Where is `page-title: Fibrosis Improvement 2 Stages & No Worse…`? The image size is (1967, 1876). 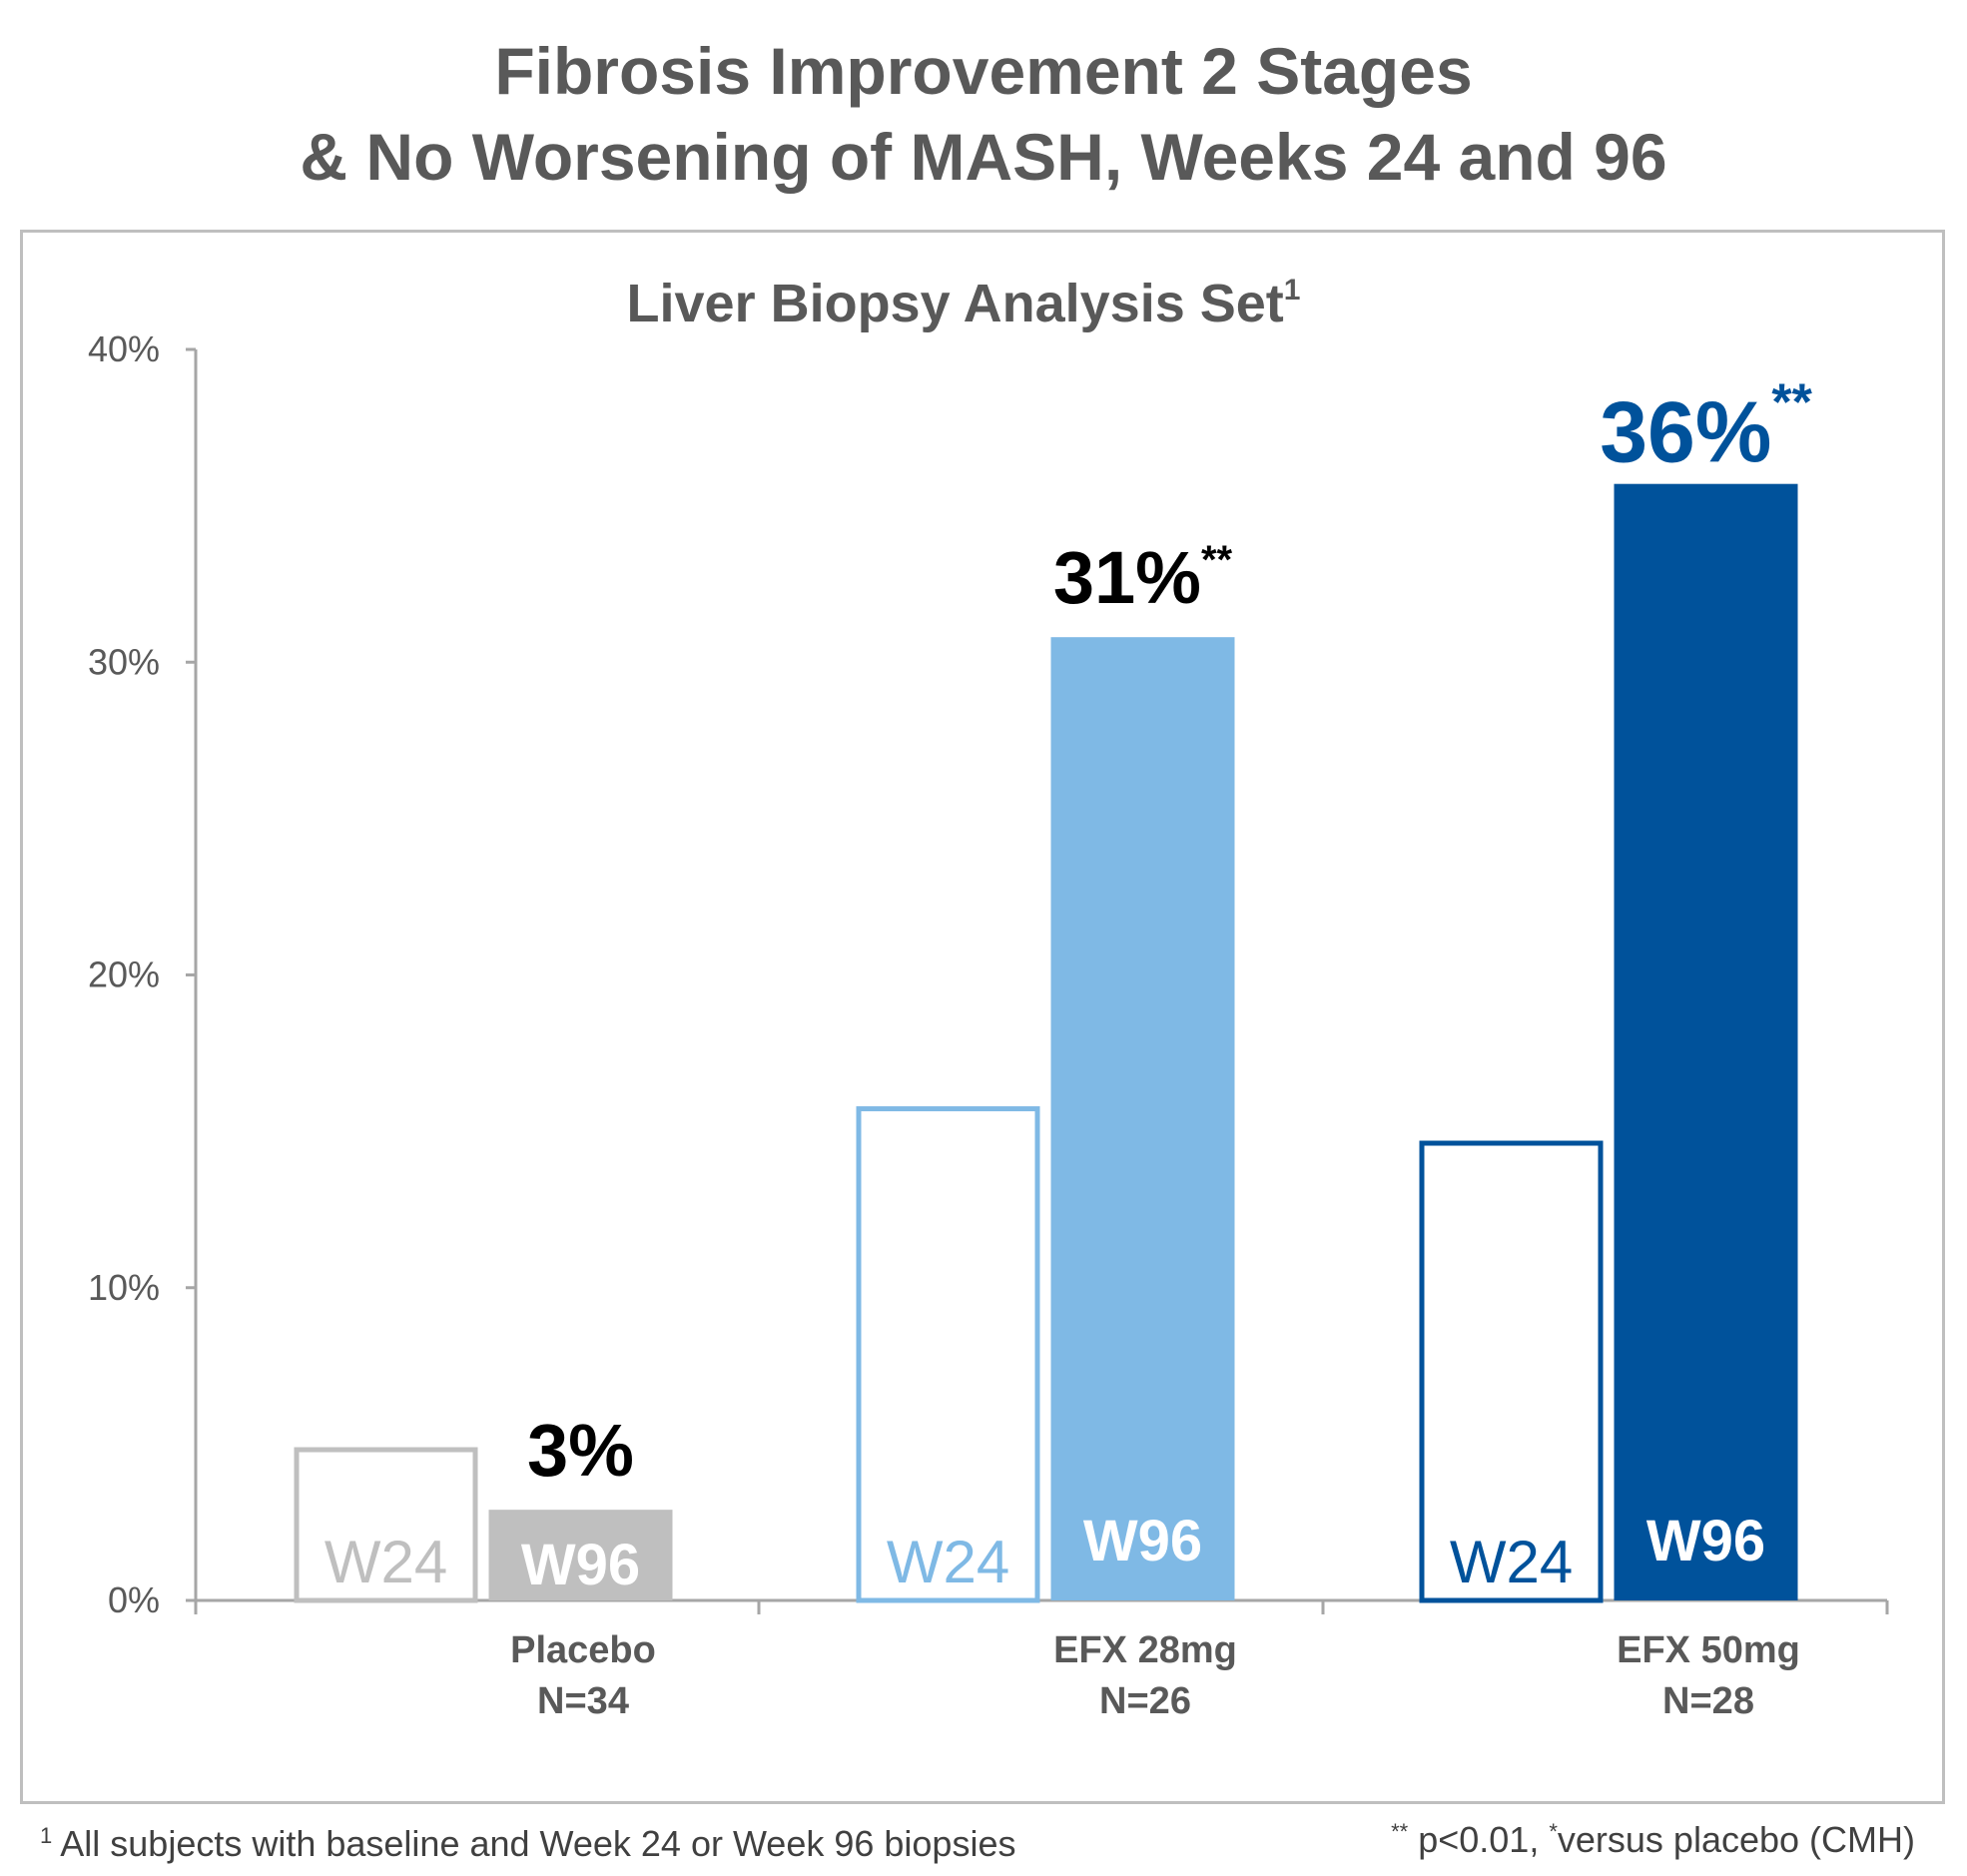 page-title: Fibrosis Improvement 2 Stages & No Worse… is located at coordinates (984, 114).